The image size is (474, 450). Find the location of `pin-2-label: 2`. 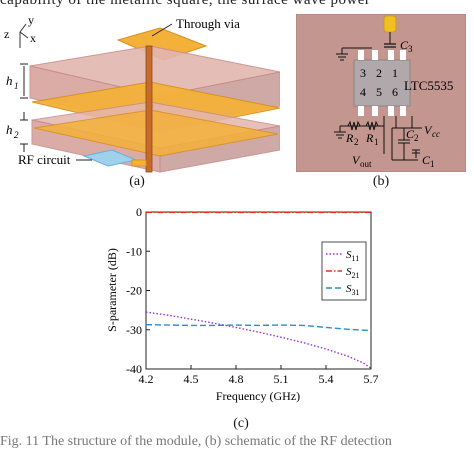

pin-2-label: 2 is located at coordinates (379, 73).